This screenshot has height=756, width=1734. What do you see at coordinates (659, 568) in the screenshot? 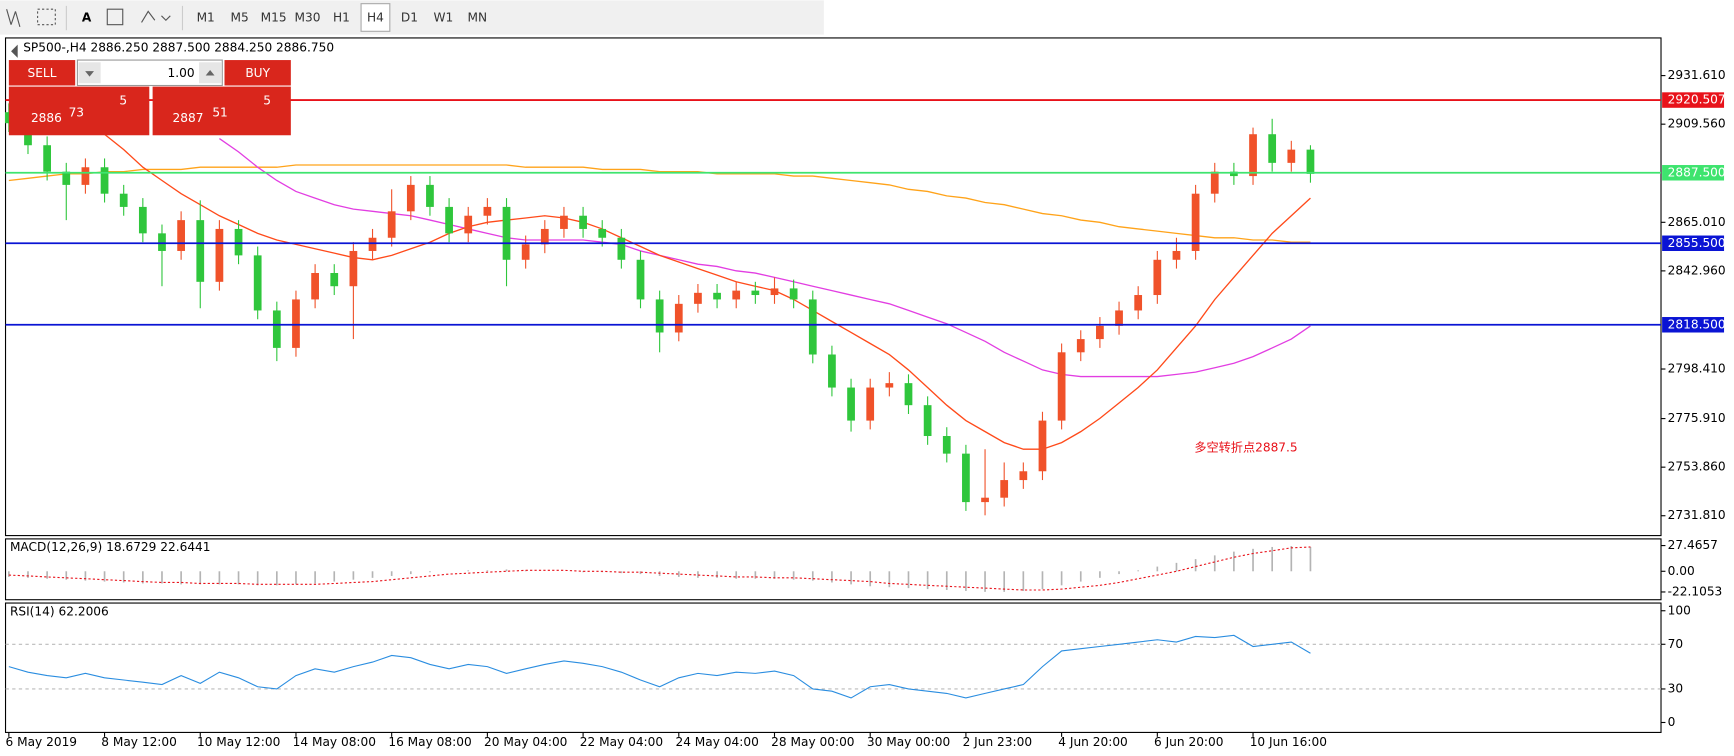
I see `macd-signal` at bounding box center [659, 568].